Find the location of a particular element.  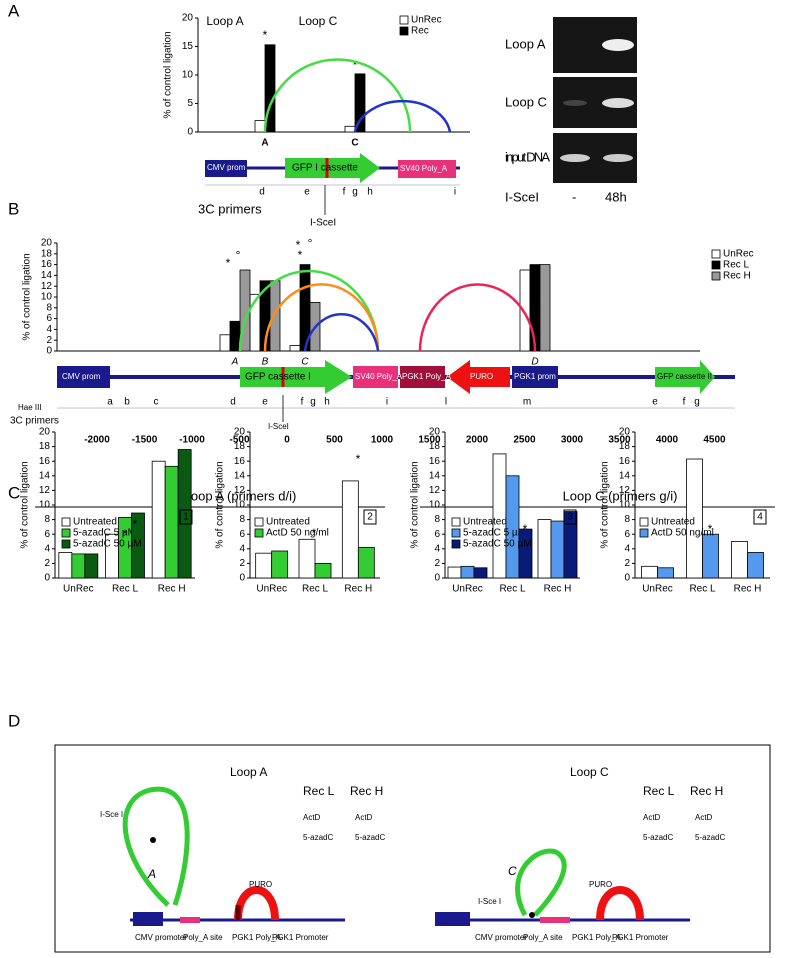

map-label: PGK1 Poly_A is located at coordinates (427, 376).